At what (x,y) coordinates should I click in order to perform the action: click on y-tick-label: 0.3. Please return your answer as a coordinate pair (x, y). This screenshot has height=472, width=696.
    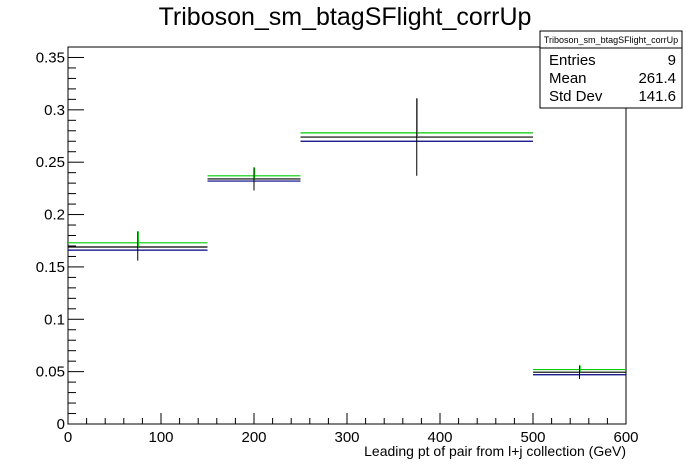
    Looking at the image, I should click on (54, 110).